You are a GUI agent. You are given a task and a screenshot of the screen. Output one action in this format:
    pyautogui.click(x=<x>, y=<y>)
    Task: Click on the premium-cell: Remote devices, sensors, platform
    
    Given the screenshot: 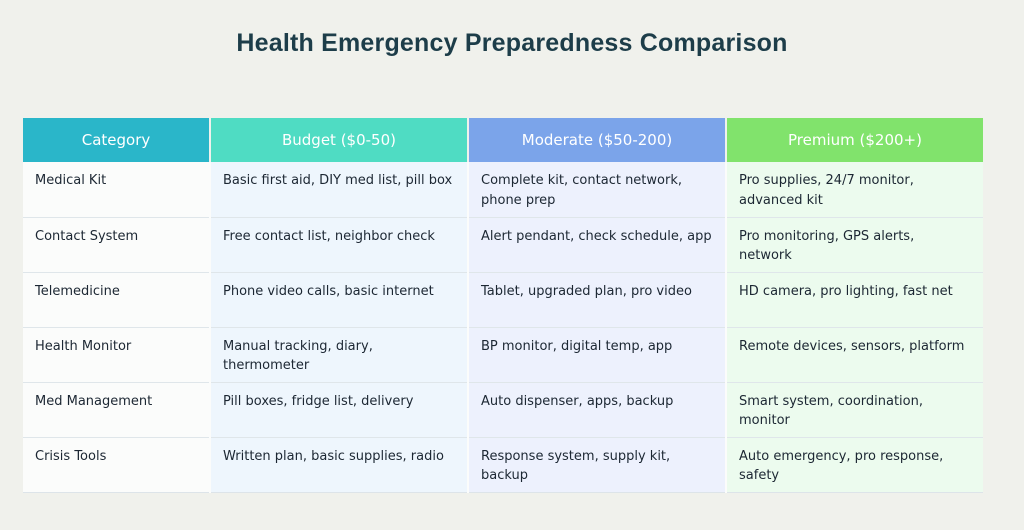 What is the action you would take?
    pyautogui.click(x=854, y=354)
    